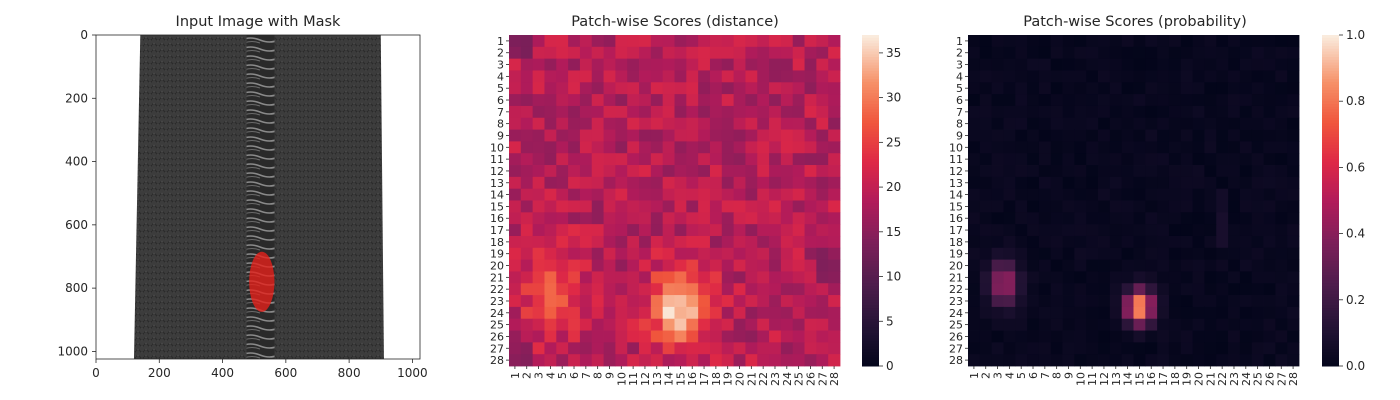  What do you see at coordinates (84, 35) in the screenshot?
I see `y-tick-label: 0` at bounding box center [84, 35].